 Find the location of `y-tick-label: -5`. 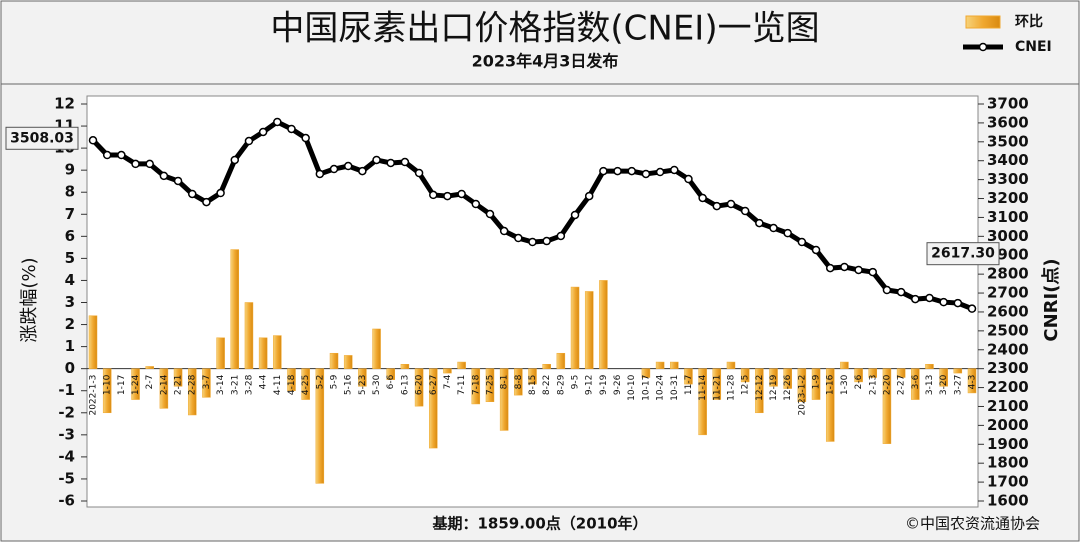

y-tick-label: -5 is located at coordinates (66, 478).